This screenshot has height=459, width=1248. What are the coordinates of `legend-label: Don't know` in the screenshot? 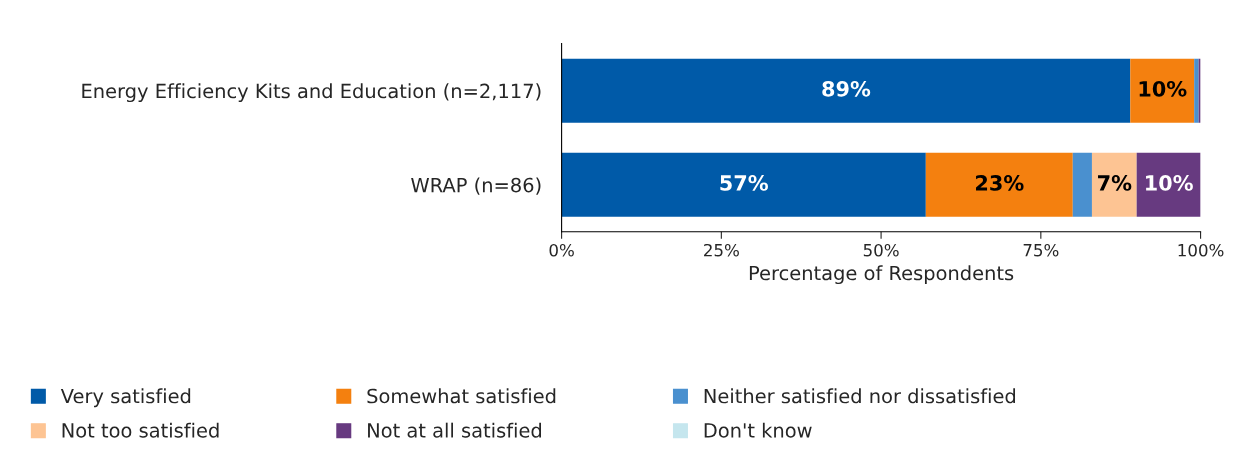 It's located at (758, 430).